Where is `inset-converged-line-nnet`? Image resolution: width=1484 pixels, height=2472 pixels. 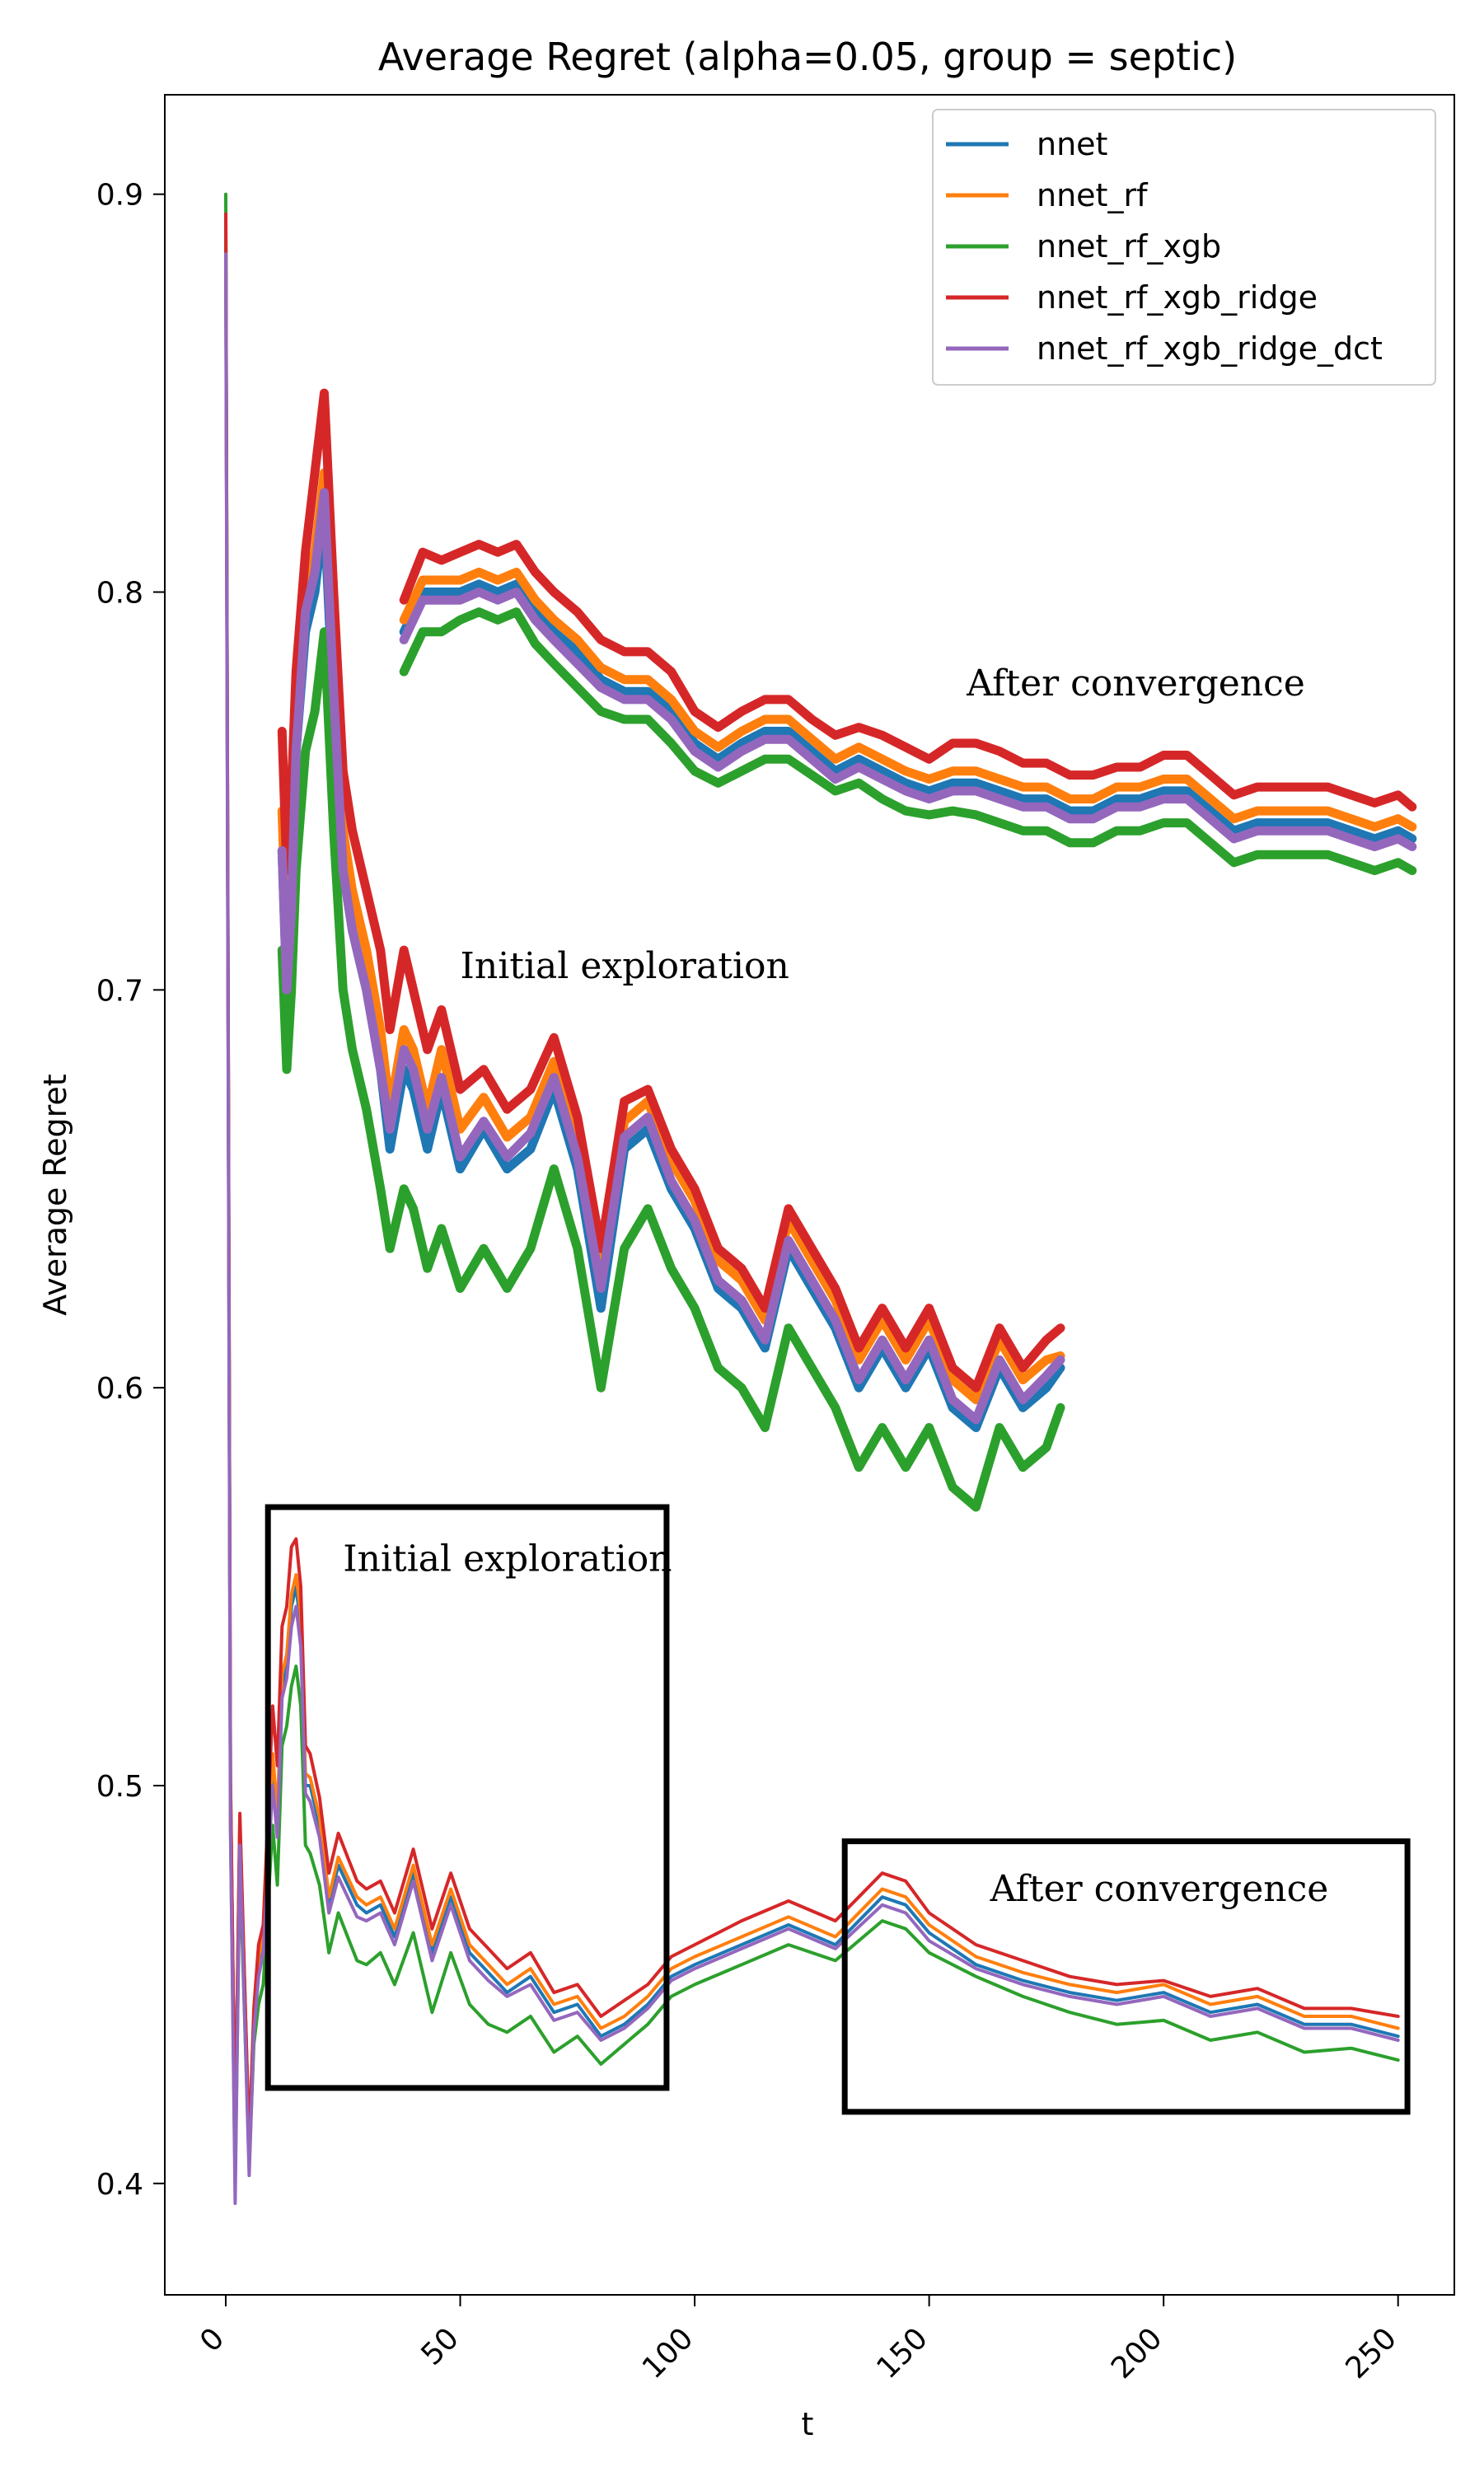 inset-converged-line-nnet is located at coordinates (908, 711).